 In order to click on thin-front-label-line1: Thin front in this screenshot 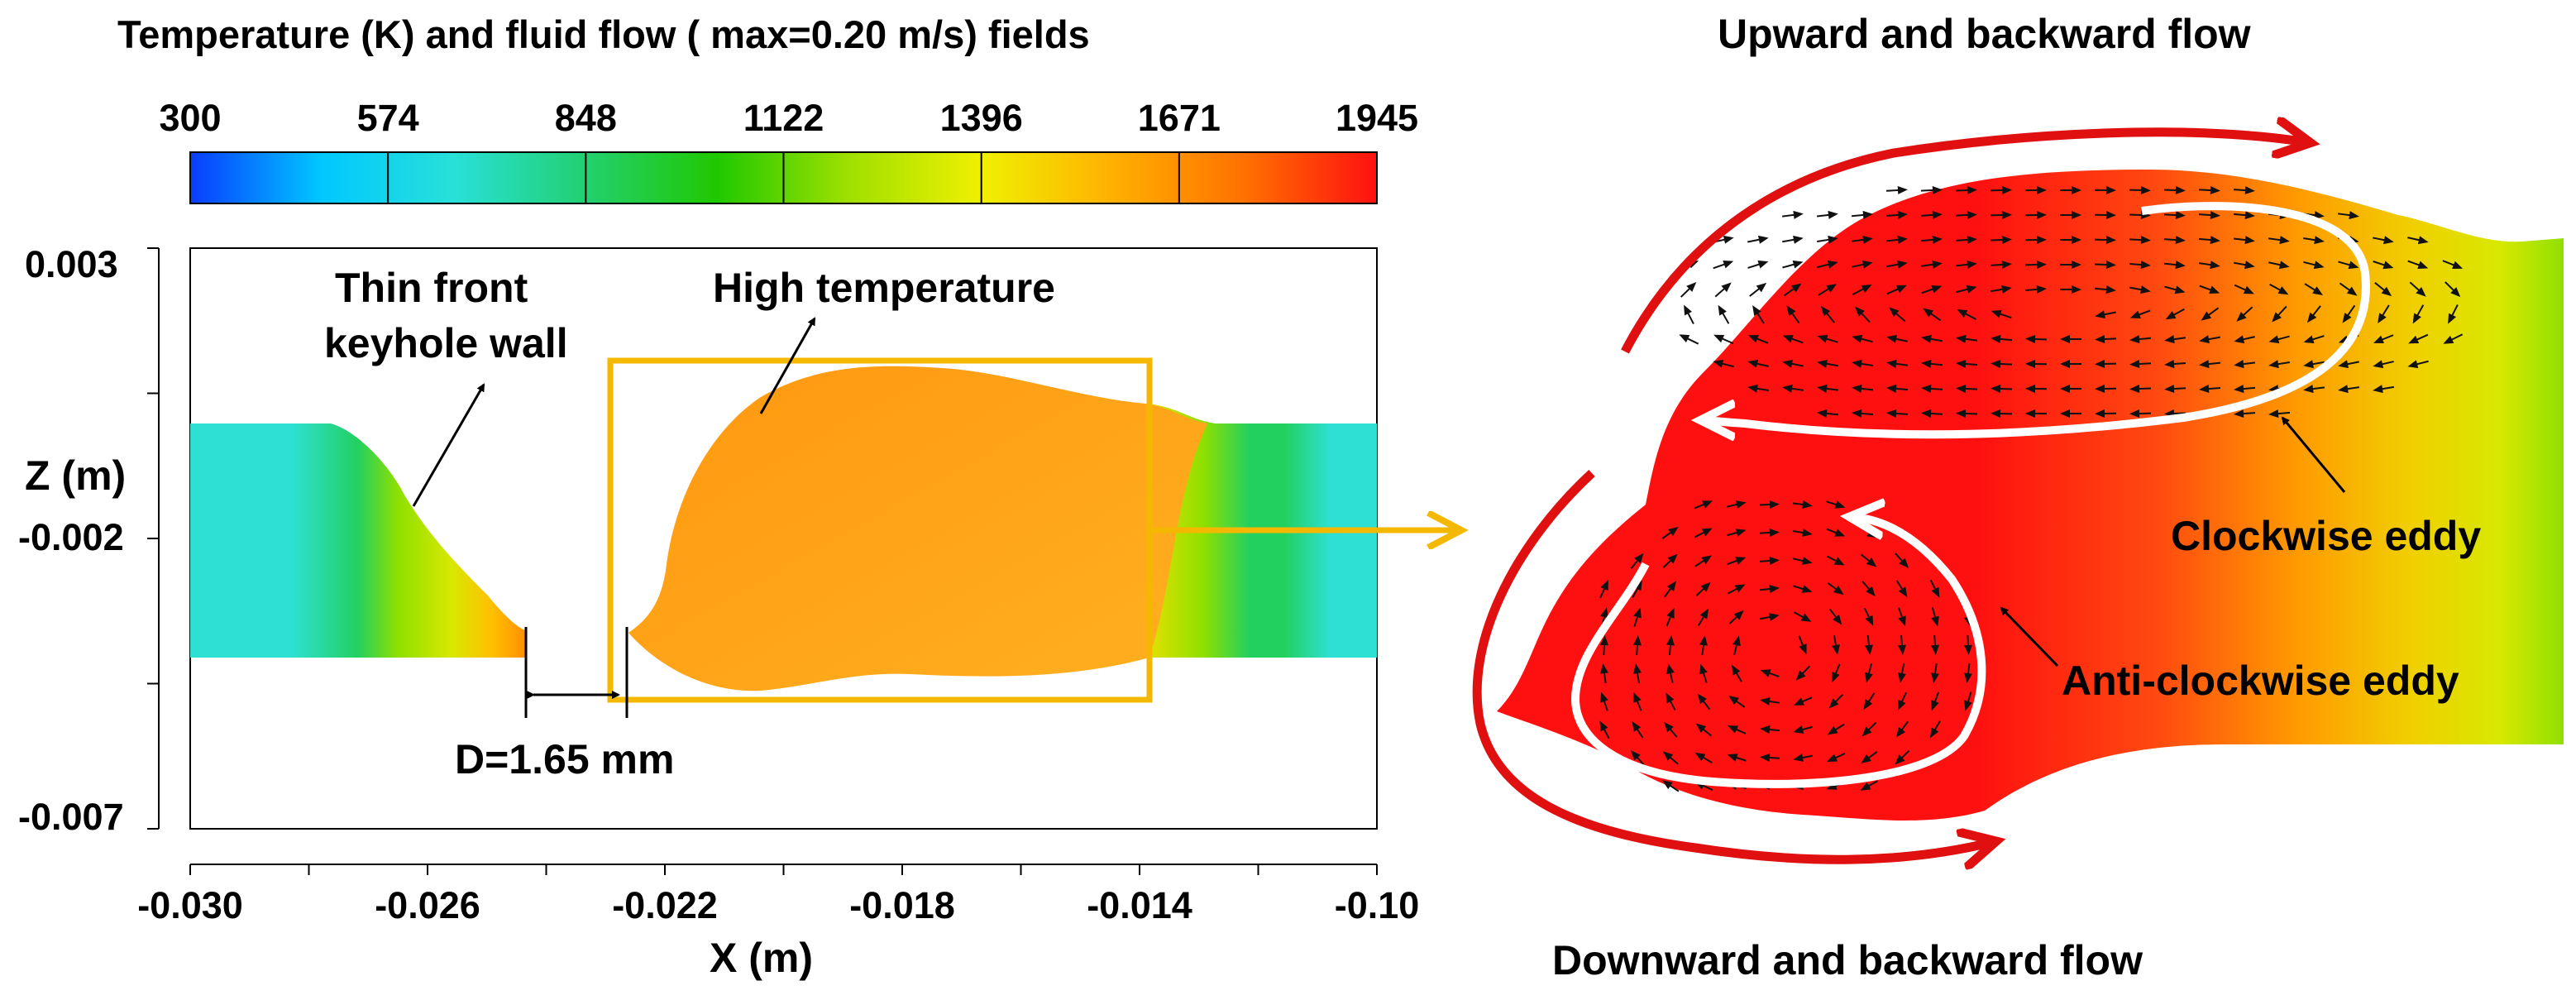, I will do `click(431, 288)`.